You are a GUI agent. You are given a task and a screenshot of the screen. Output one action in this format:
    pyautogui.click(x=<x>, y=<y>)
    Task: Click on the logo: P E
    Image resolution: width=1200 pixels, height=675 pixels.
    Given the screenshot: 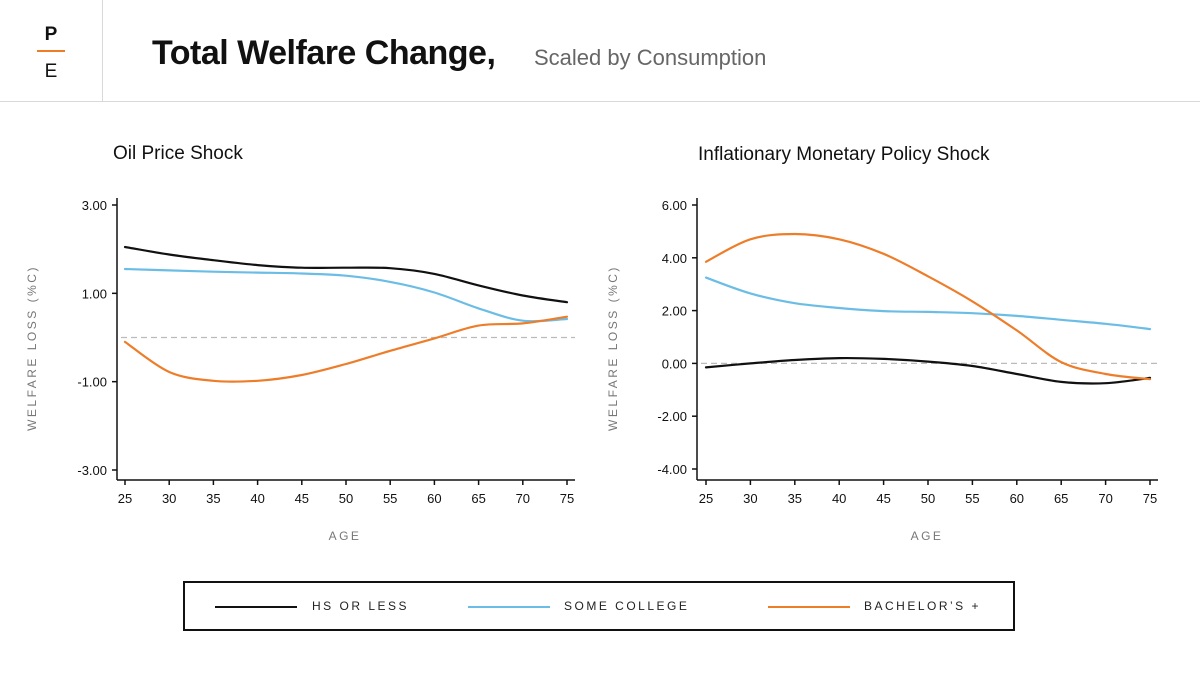 What is the action you would take?
    pyautogui.click(x=51, y=50)
    